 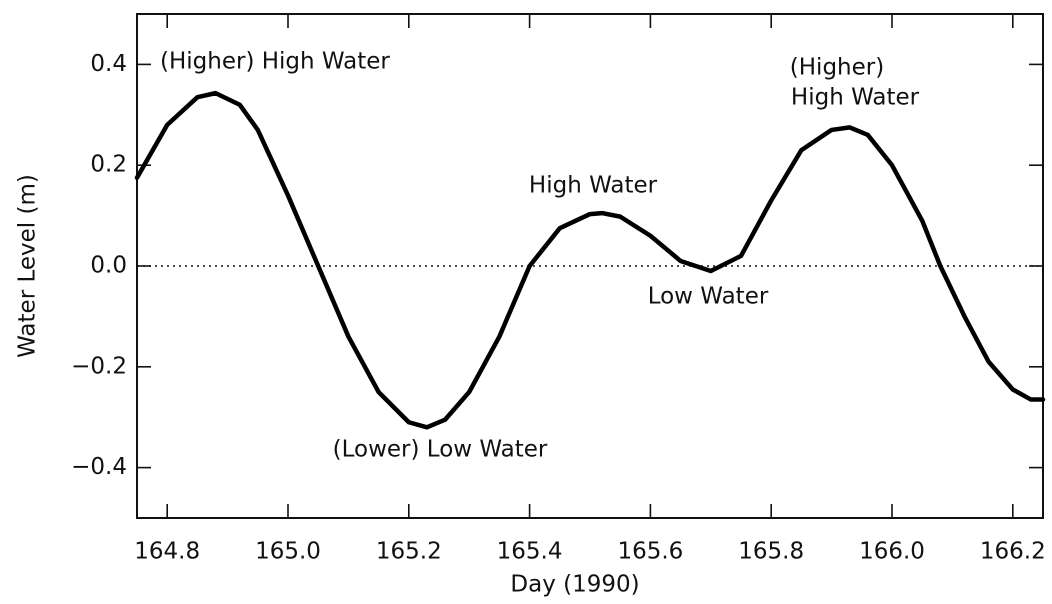 What do you see at coordinates (108, 165) in the screenshot?
I see `y-tick-label: 0.2` at bounding box center [108, 165].